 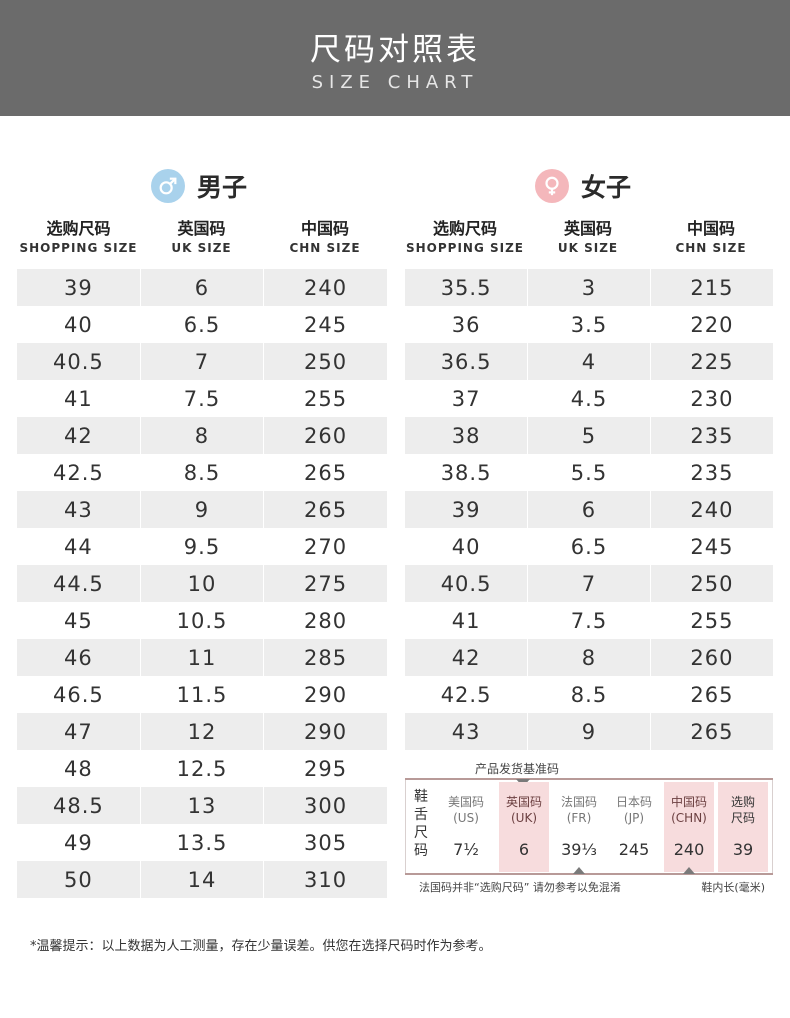 I want to click on men-col-uk-size: 英国码 UK SIZE, so click(x=201, y=238).